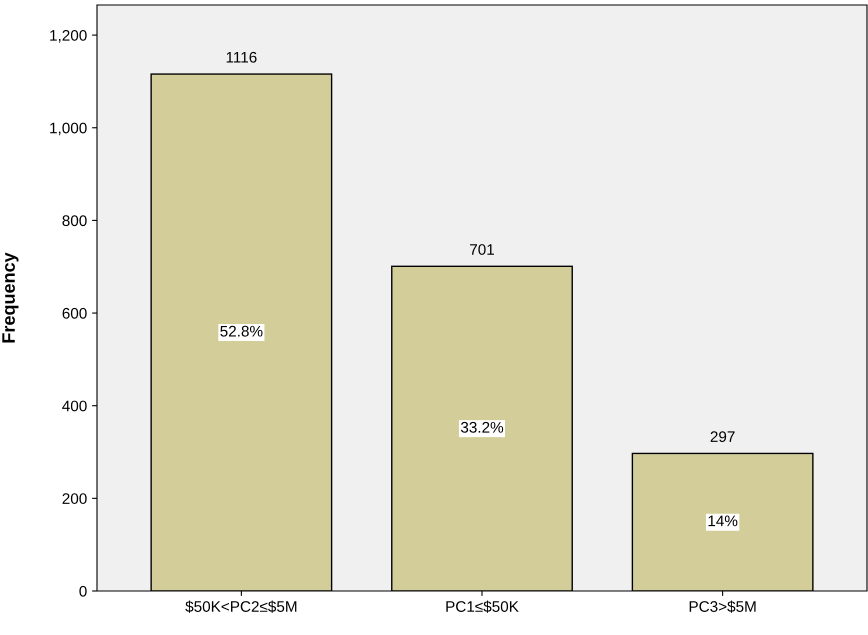  I want to click on data-label: 297, so click(722, 436).